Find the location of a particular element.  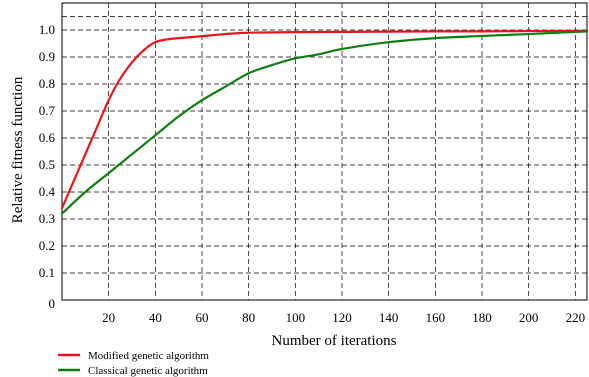

y-tick-label: 0.3 is located at coordinates (47, 218).